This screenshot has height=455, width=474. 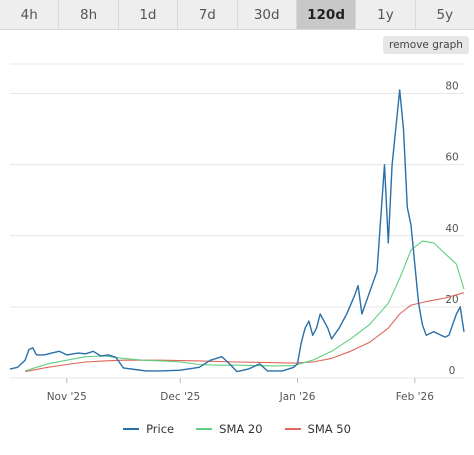 I want to click on chart-legend: Price SMA 20 SMA 50, so click(x=237, y=429).